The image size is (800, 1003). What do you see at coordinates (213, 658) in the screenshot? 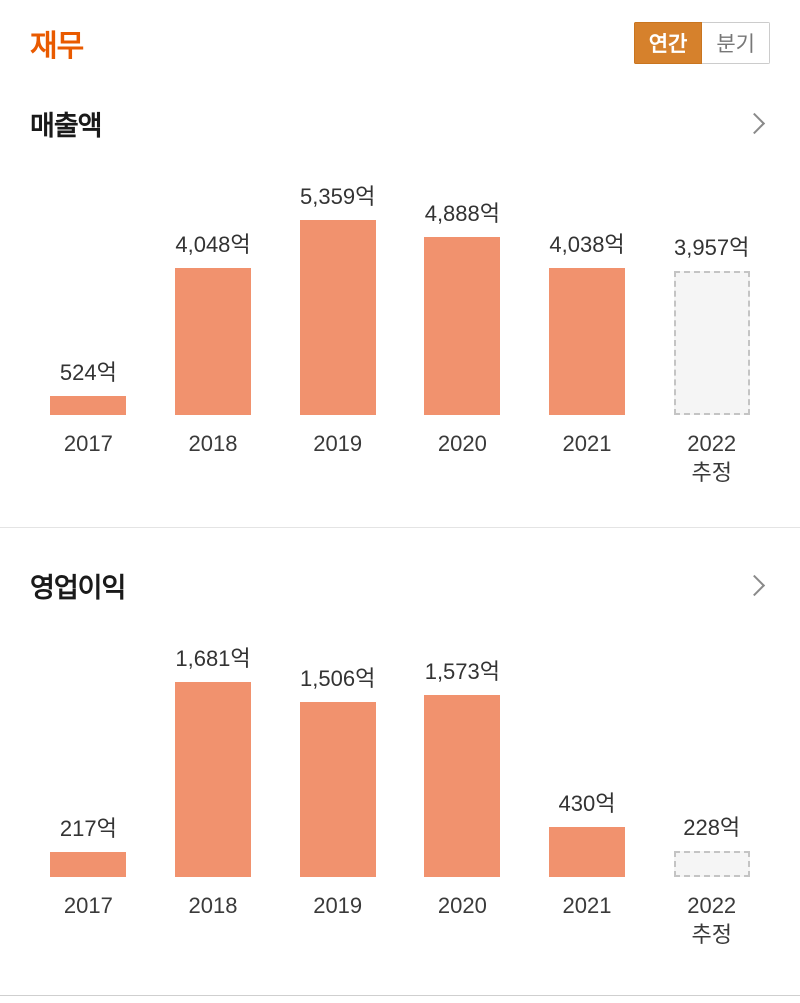
I see `bar-value-label: 1,681억` at bounding box center [213, 658].